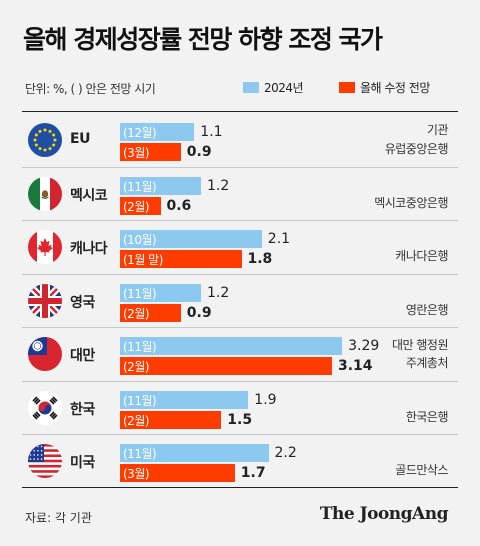 The height and width of the screenshot is (546, 480). Describe the element at coordinates (251, 87) in the screenshot. I see `legend-swatch-2024` at that location.